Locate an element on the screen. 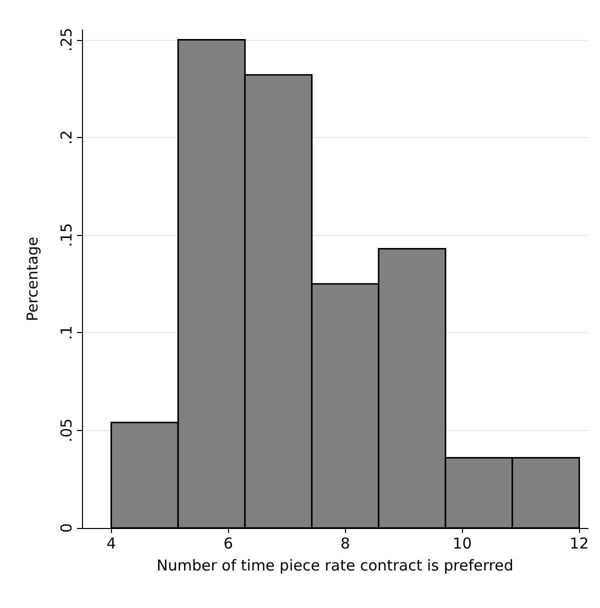  y-axis-title: Percentage is located at coordinates (33, 279).